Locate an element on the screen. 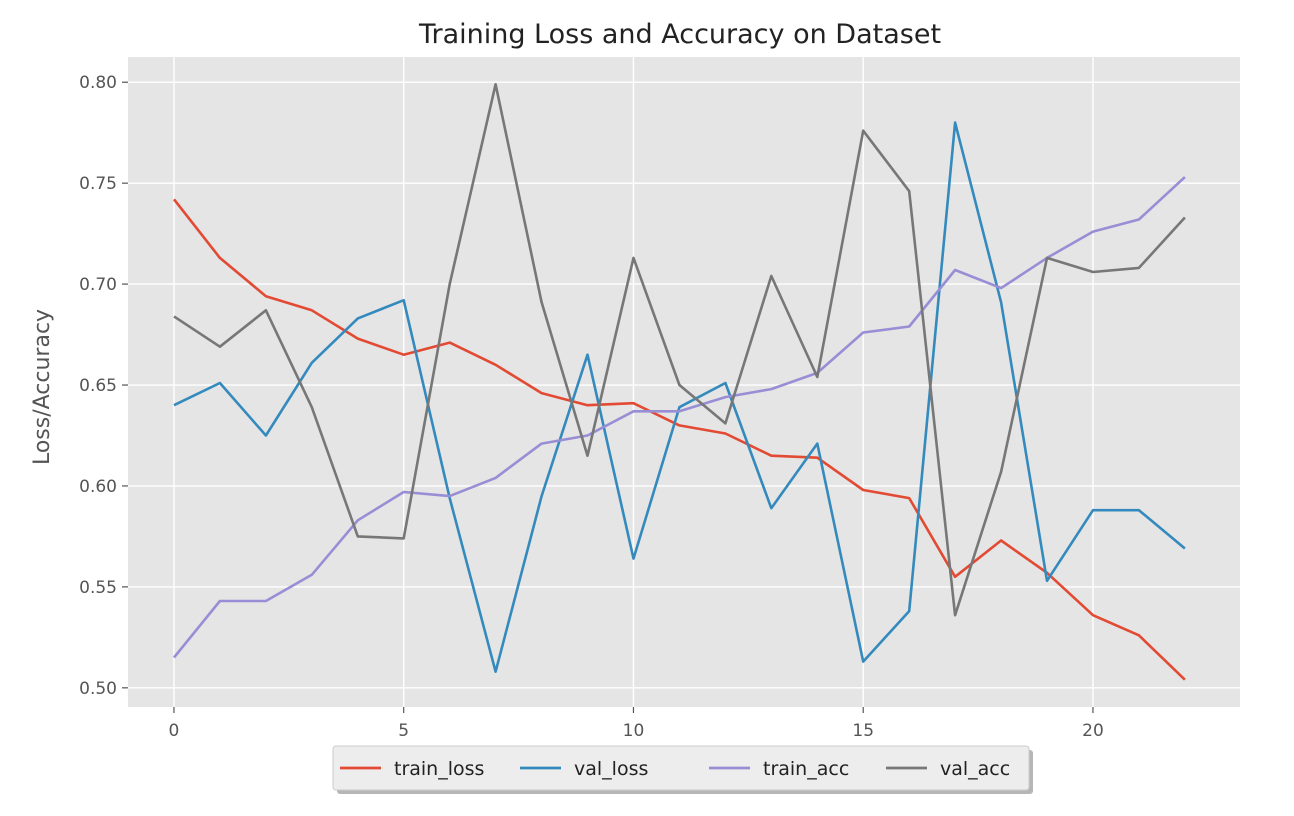 This screenshot has width=1294, height=816. y-tick-label: 0.65 is located at coordinates (98, 386).